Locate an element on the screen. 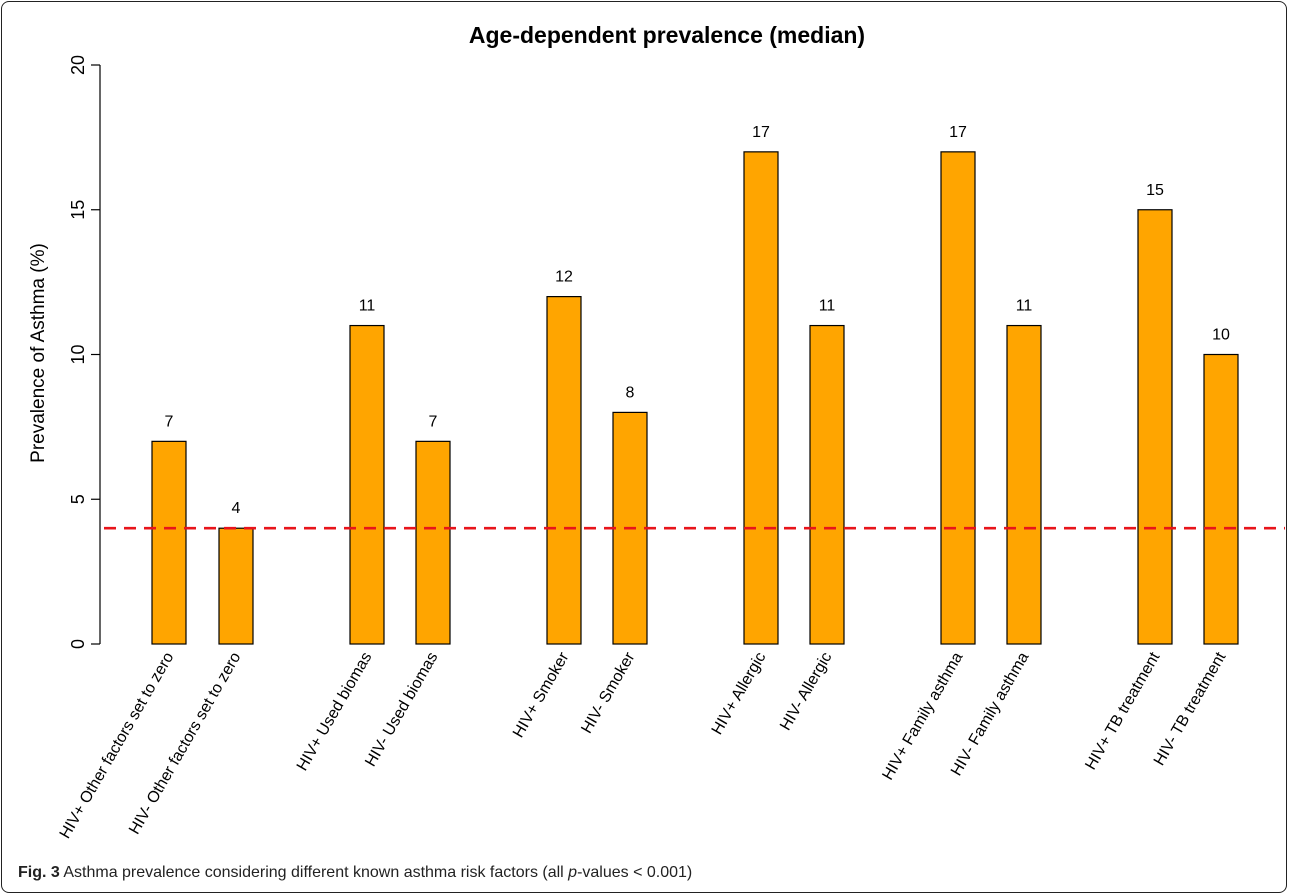 Image resolution: width=1290 pixels, height=896 pixels. bar-value-label: 8 is located at coordinates (630, 392).